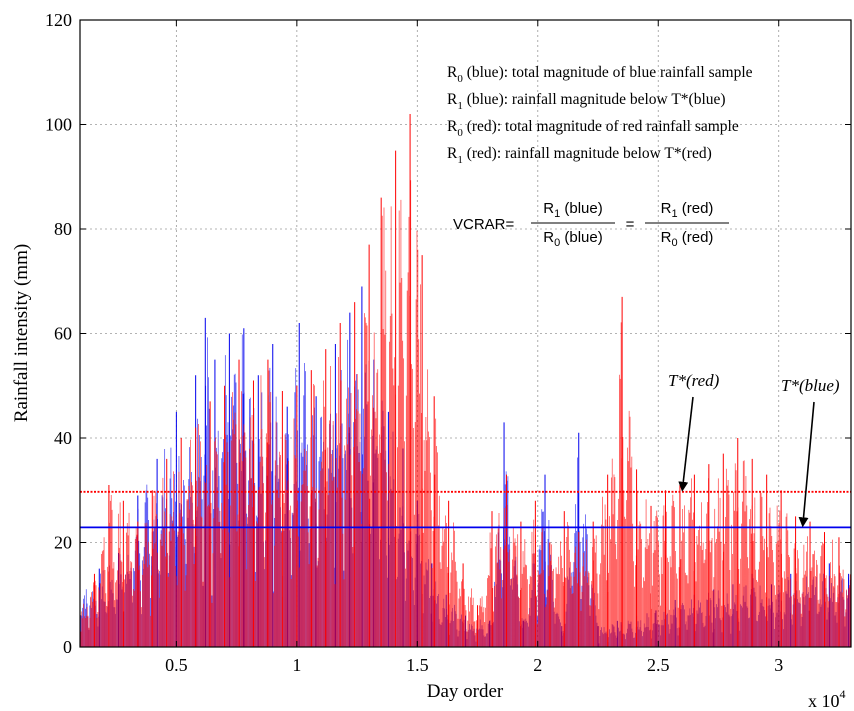 The image size is (854, 711). What do you see at coordinates (296, 665) in the screenshot?
I see `x-tick-label-1: 1` at bounding box center [296, 665].